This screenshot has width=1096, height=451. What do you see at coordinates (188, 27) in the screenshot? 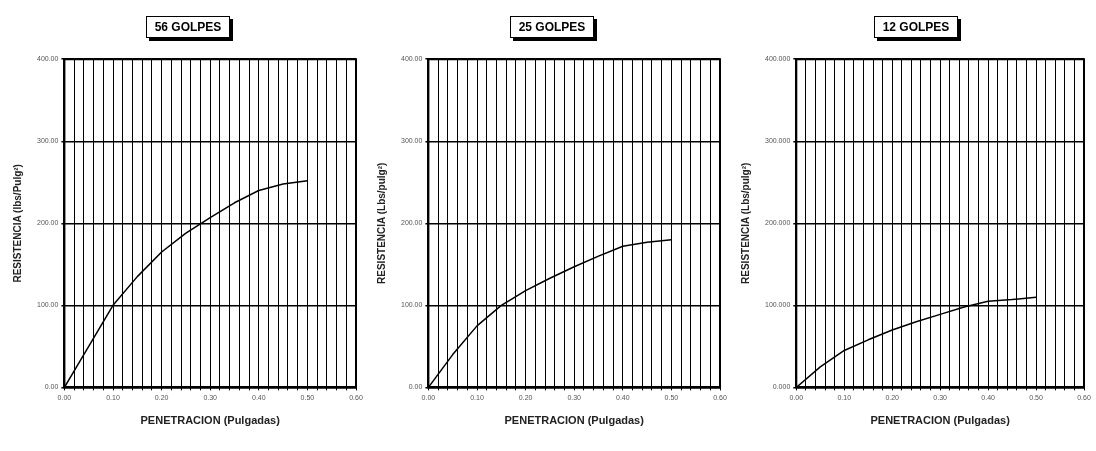
I see `chart-title: 56 GOLPES` at bounding box center [188, 27].